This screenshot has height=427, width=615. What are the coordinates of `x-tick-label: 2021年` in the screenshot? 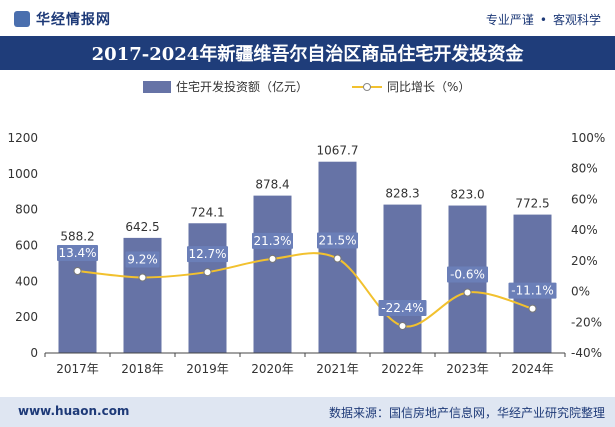 It's located at (337, 369).